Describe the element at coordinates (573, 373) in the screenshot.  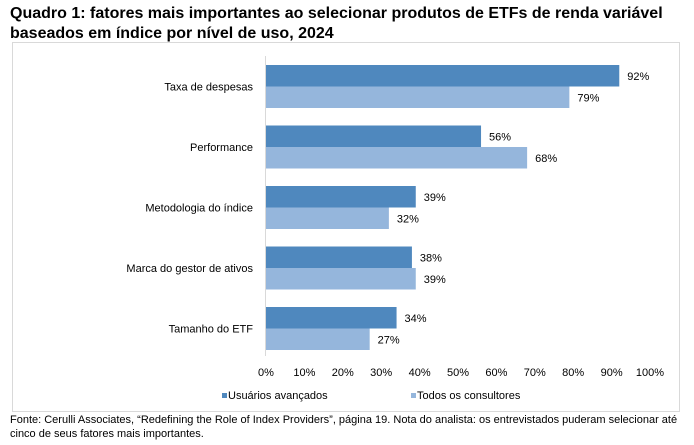
I see `x-tick-label: 80%` at that location.